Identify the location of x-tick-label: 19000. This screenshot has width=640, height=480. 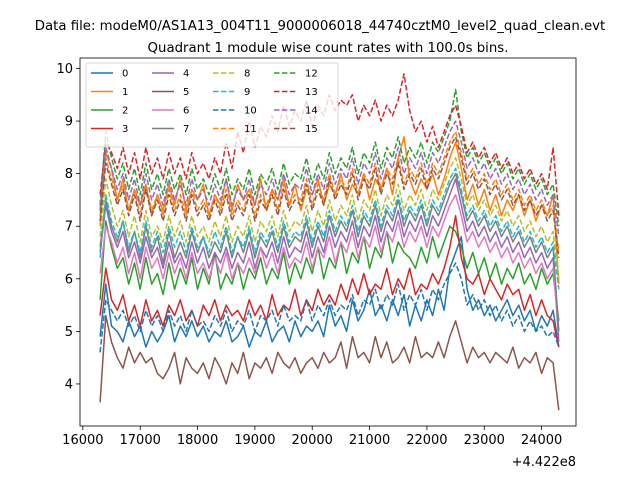
(254, 440).